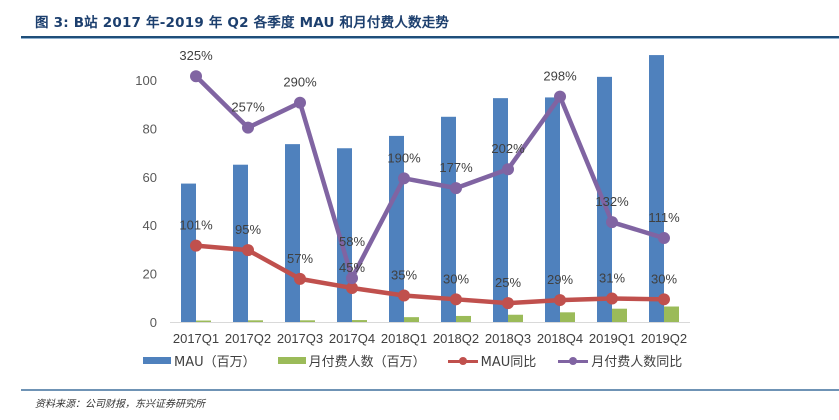 Image resolution: width=839 pixels, height=420 pixels. Describe the element at coordinates (248, 338) in the screenshot. I see `x-category-label: 2017Q2` at that location.